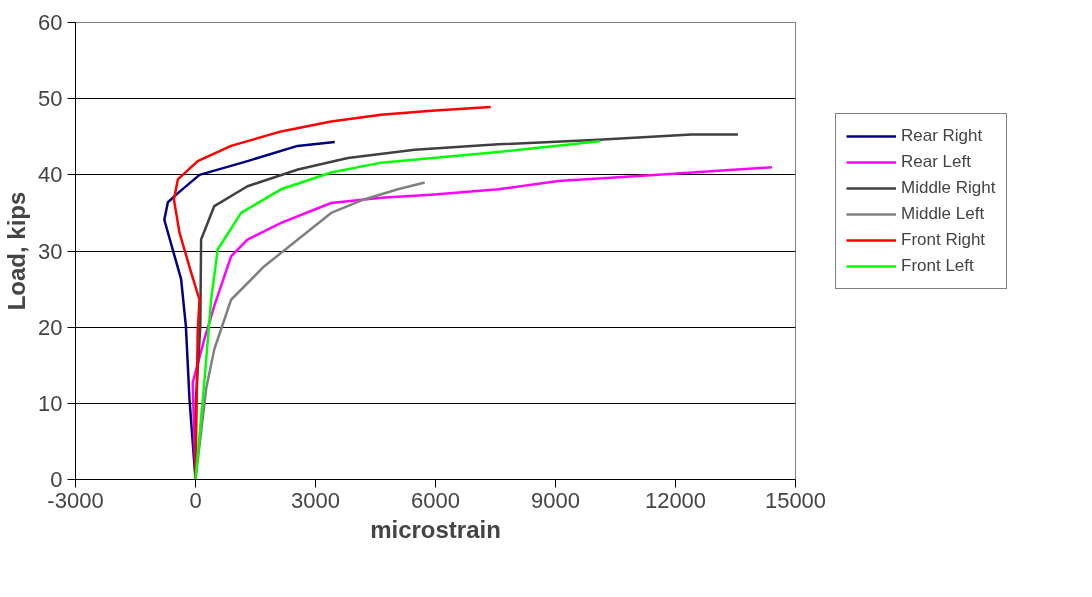 Image resolution: width=1092 pixels, height=597 pixels. Describe the element at coordinates (795, 500) in the screenshot. I see `x-tick-label: 15000` at that location.